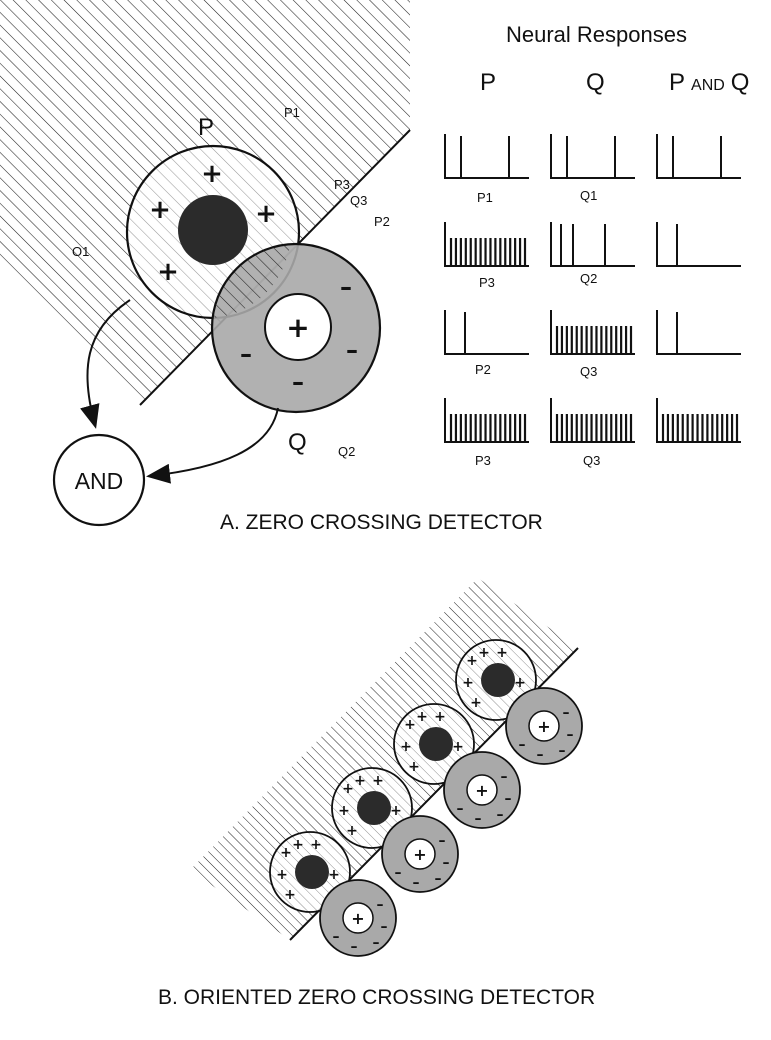 This screenshot has width=771, height=1040. Describe the element at coordinates (342, 184) in the screenshot. I see `point-p3-label: P3` at that location.